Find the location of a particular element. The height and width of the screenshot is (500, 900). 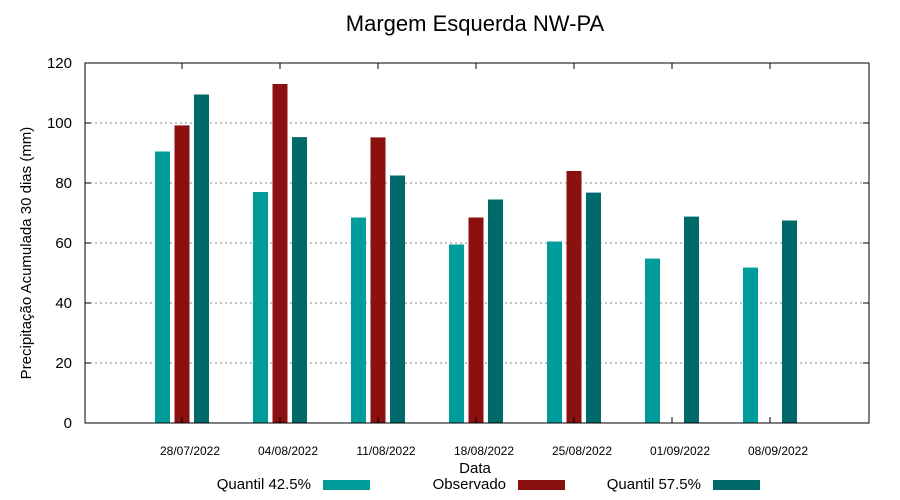

legend: Quantil 42.5% Observado Quantil 57.5% is located at coordinates (488, 484).